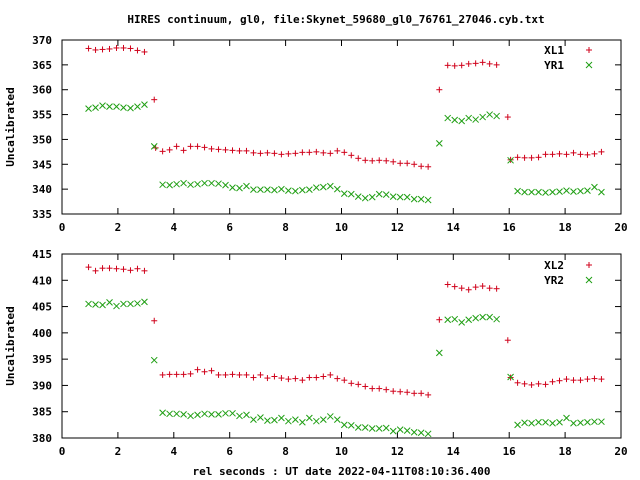 The width and height of the screenshot is (640, 480). Describe the element at coordinates (42, 90) in the screenshot. I see `y-tick-label: 360` at that location.